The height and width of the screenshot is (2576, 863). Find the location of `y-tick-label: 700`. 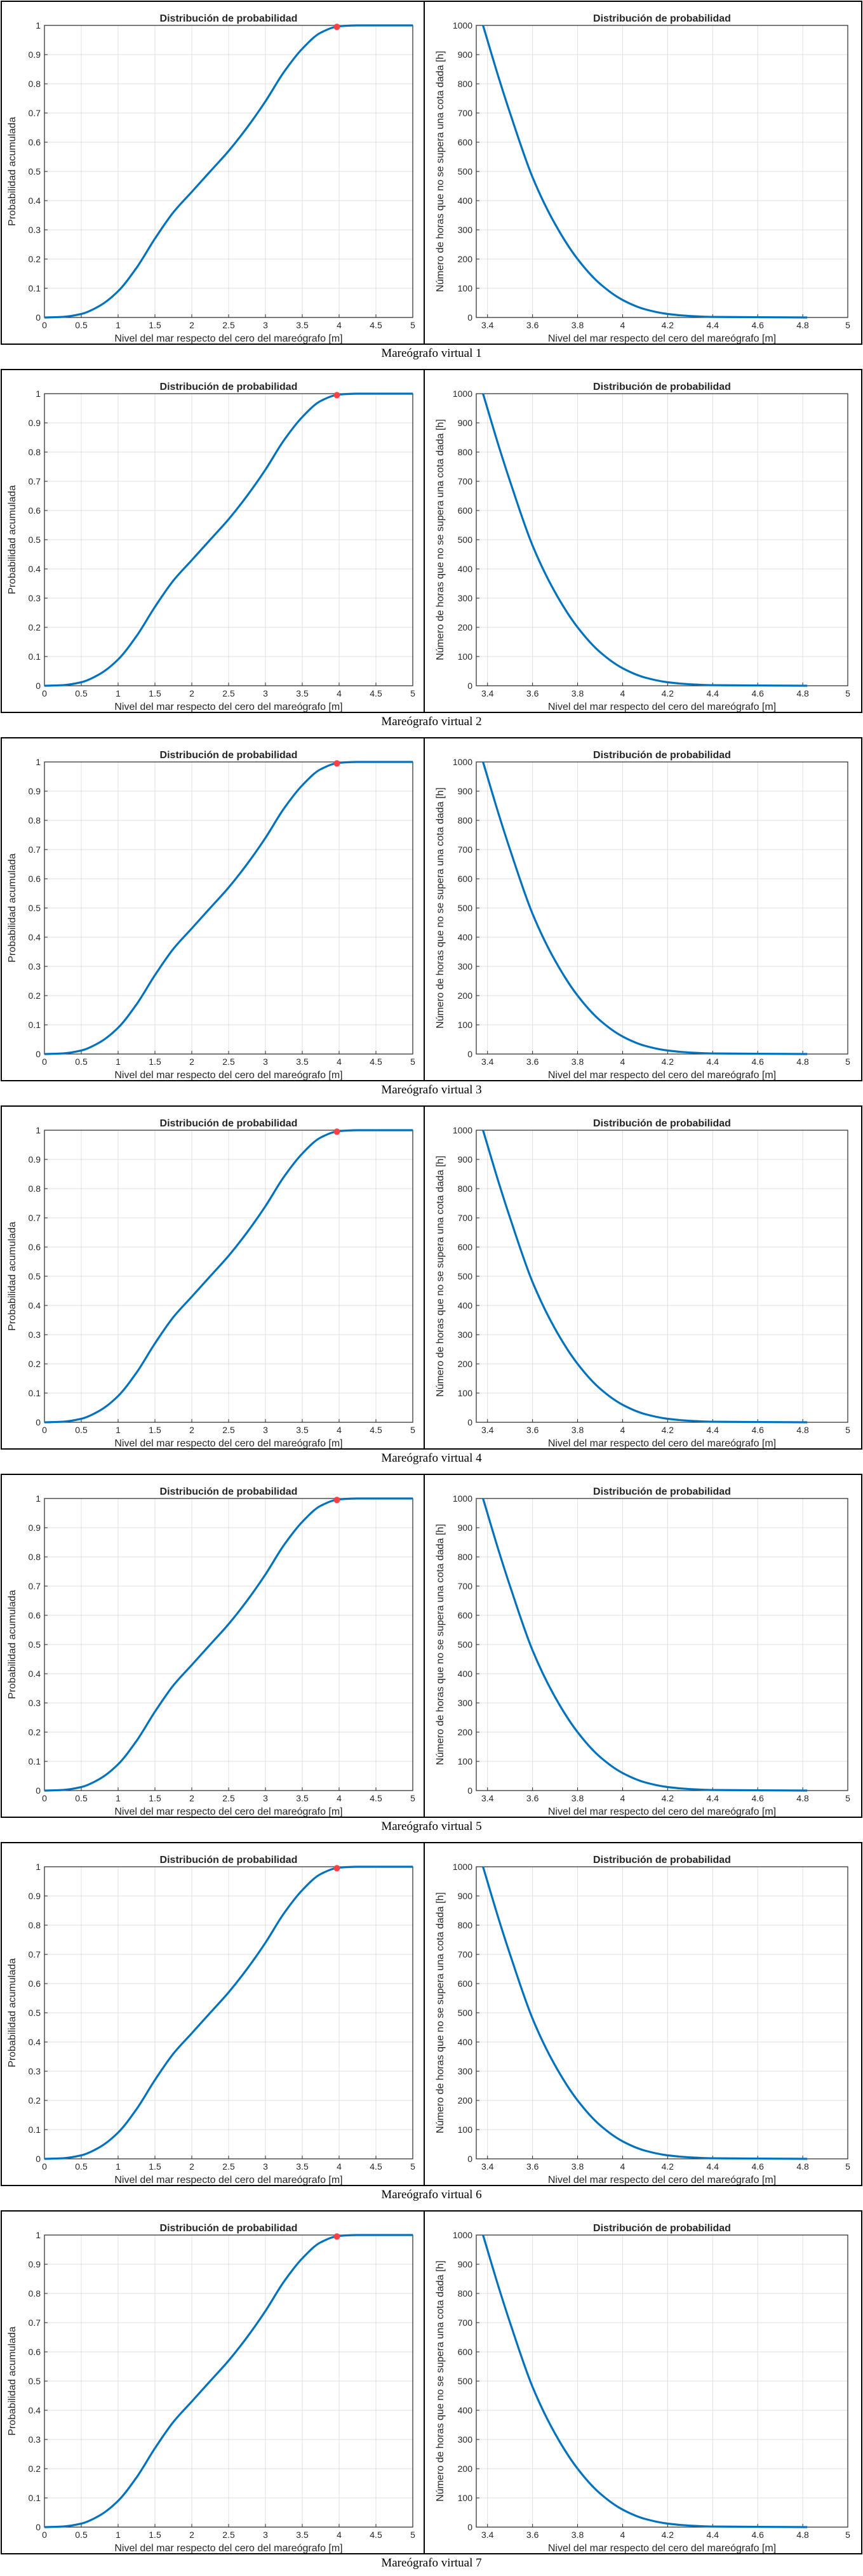

y-tick-label: 700 is located at coordinates (465, 1954).